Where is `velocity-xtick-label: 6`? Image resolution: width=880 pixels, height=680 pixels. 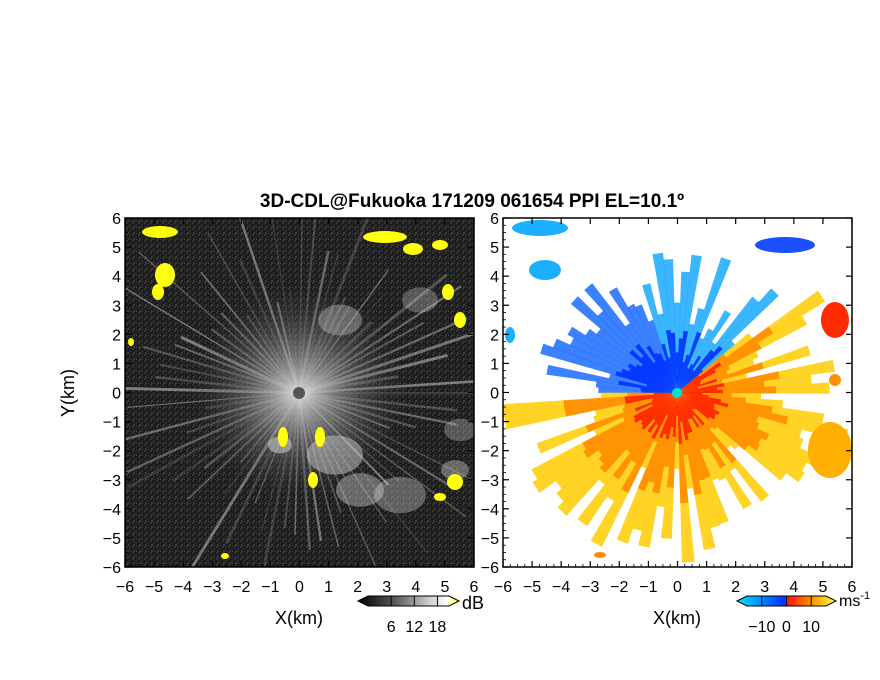 velocity-xtick-label: 6 is located at coordinates (852, 587).